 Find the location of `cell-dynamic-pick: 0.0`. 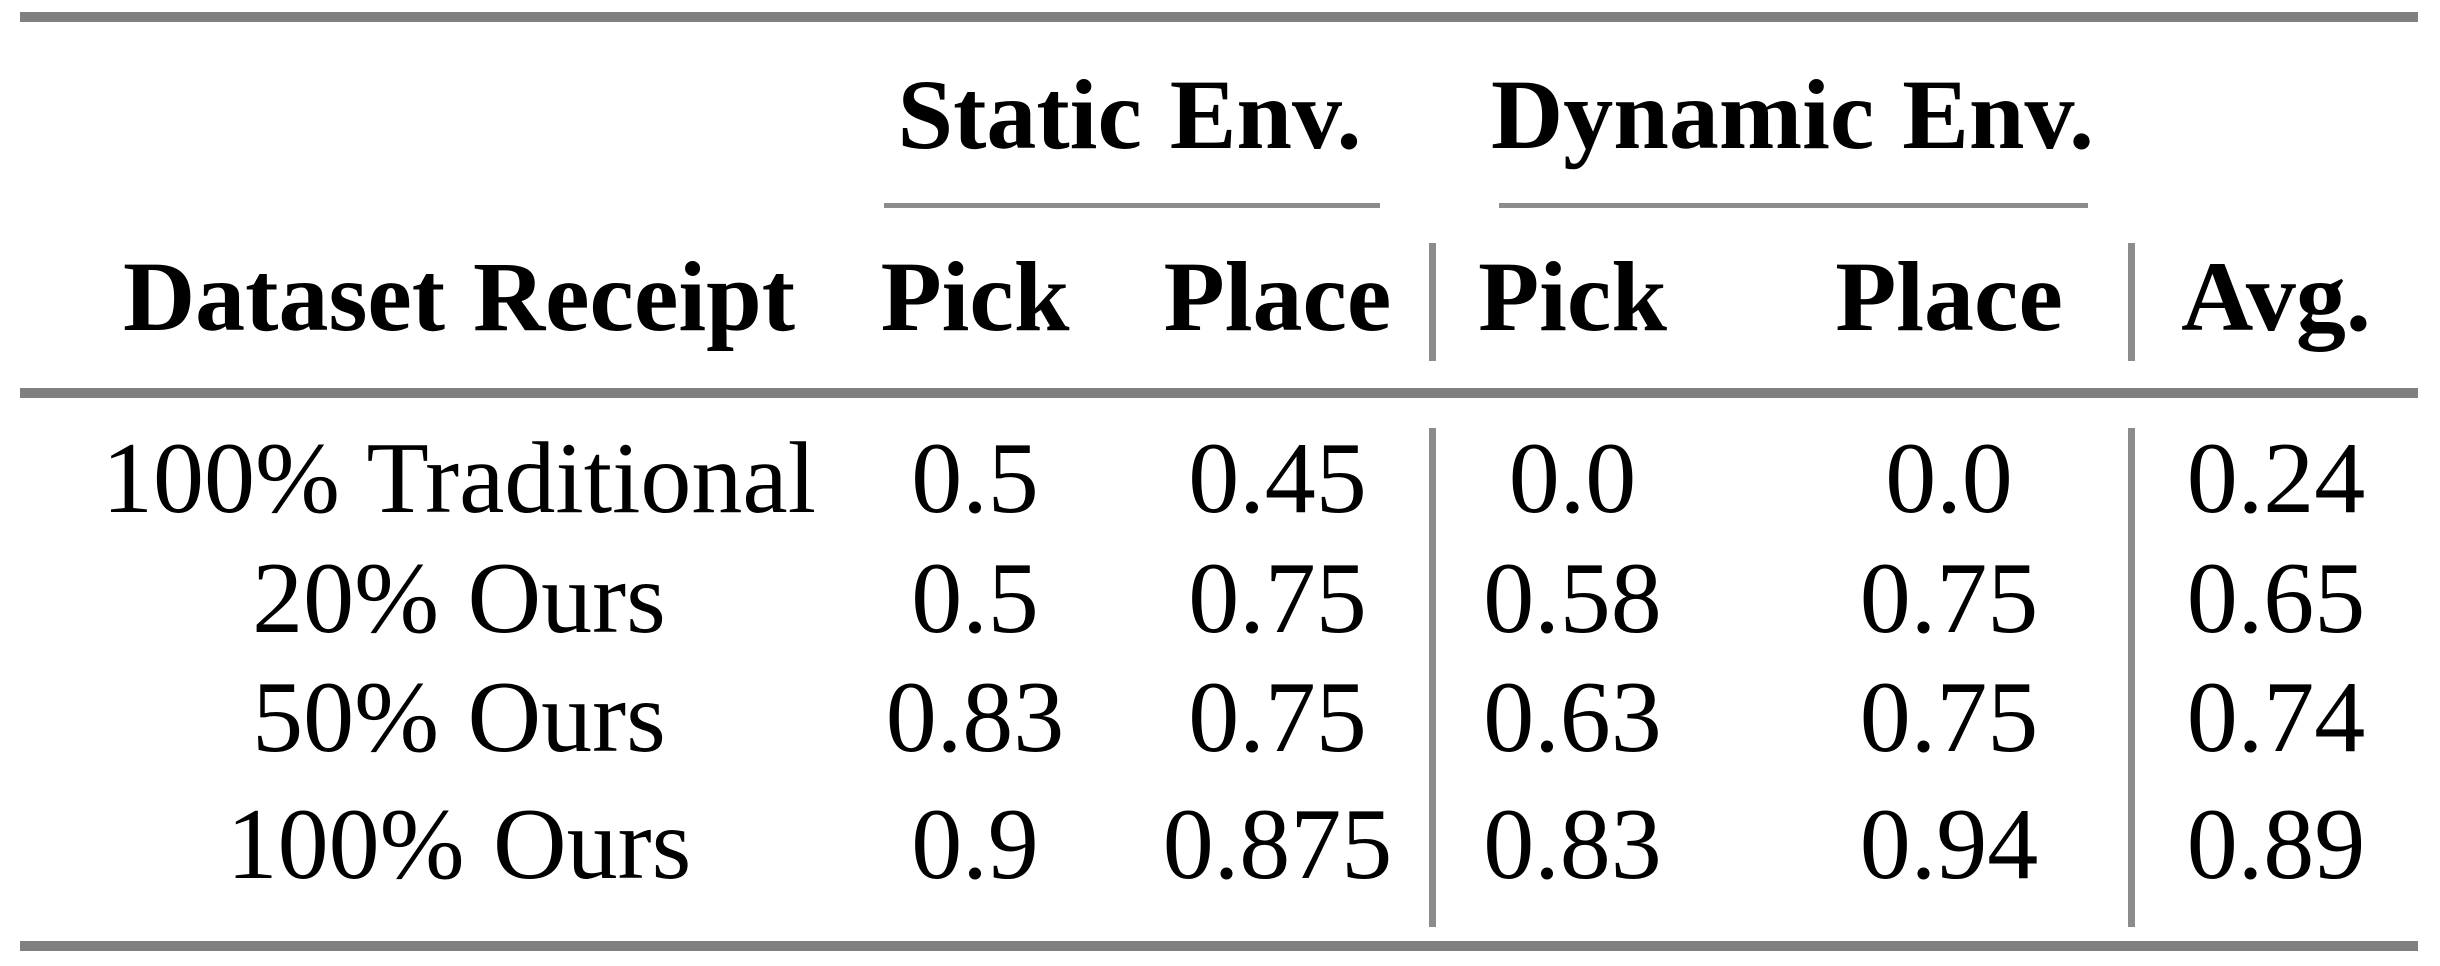

cell-dynamic-pick: 0.0 is located at coordinates (1572, 478).